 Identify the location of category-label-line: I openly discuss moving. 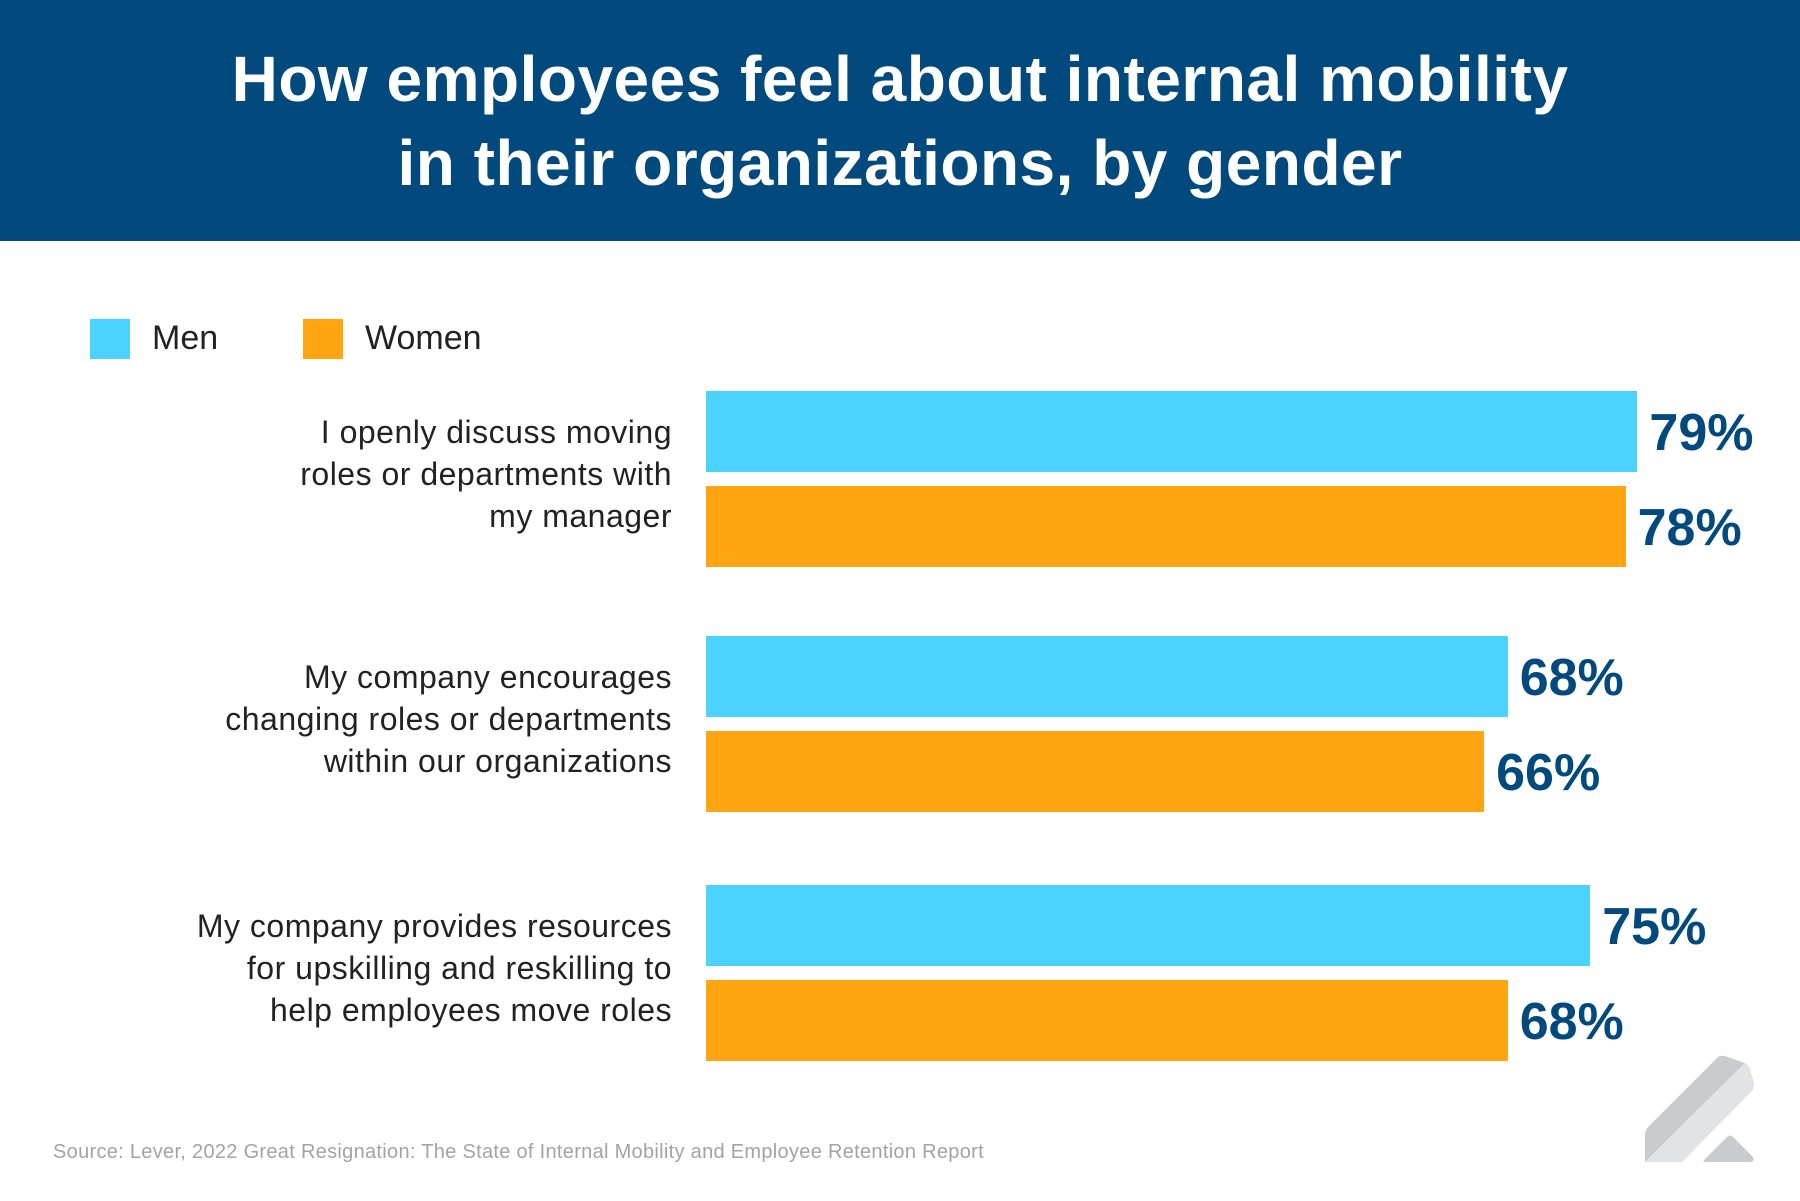
(496, 432).